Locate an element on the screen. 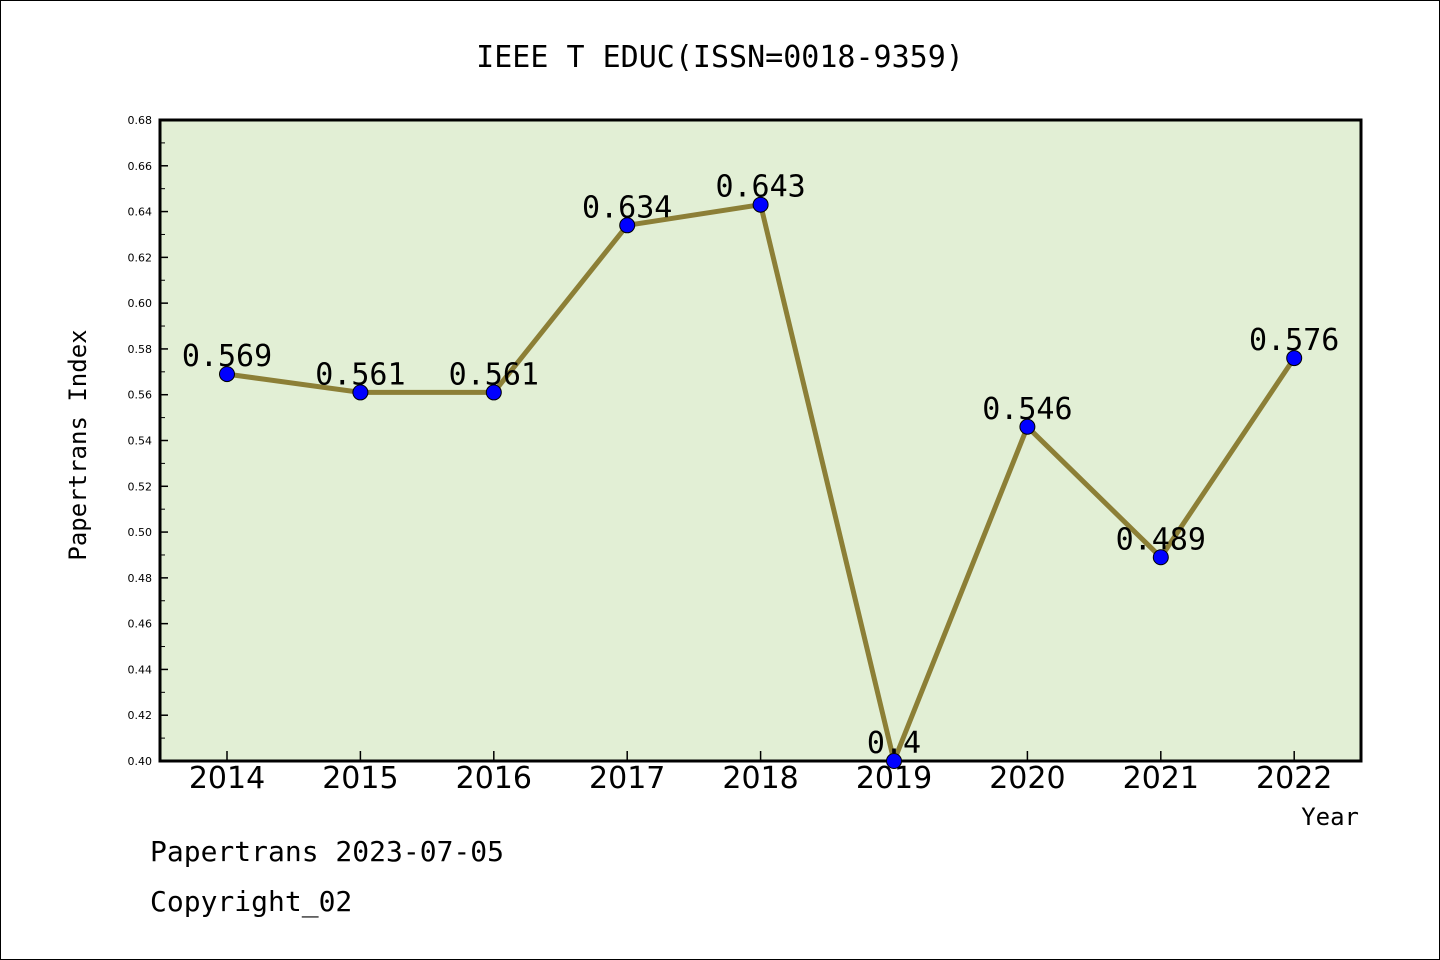  data-label: 0.569 is located at coordinates (227, 356).